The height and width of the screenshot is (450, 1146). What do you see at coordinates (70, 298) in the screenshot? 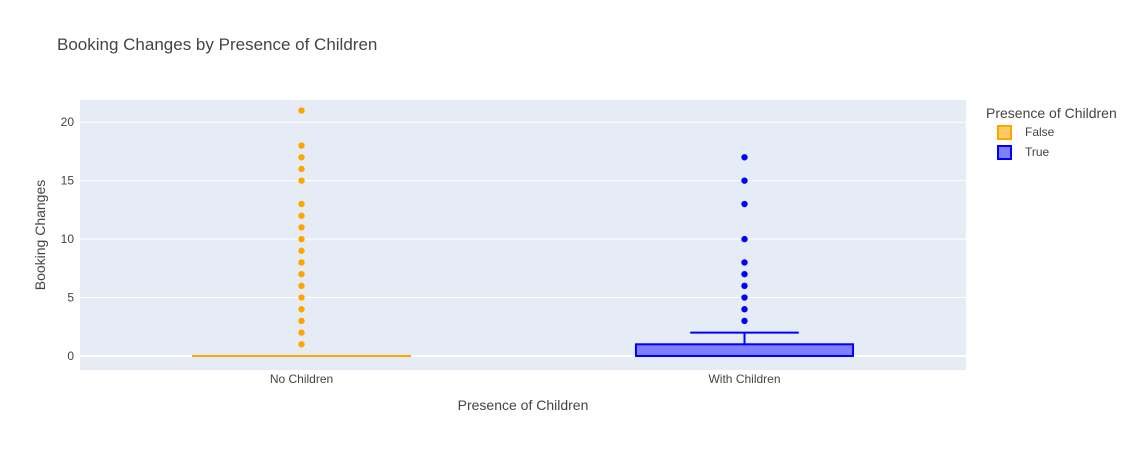
I see `y-tick-label: 5` at bounding box center [70, 298].